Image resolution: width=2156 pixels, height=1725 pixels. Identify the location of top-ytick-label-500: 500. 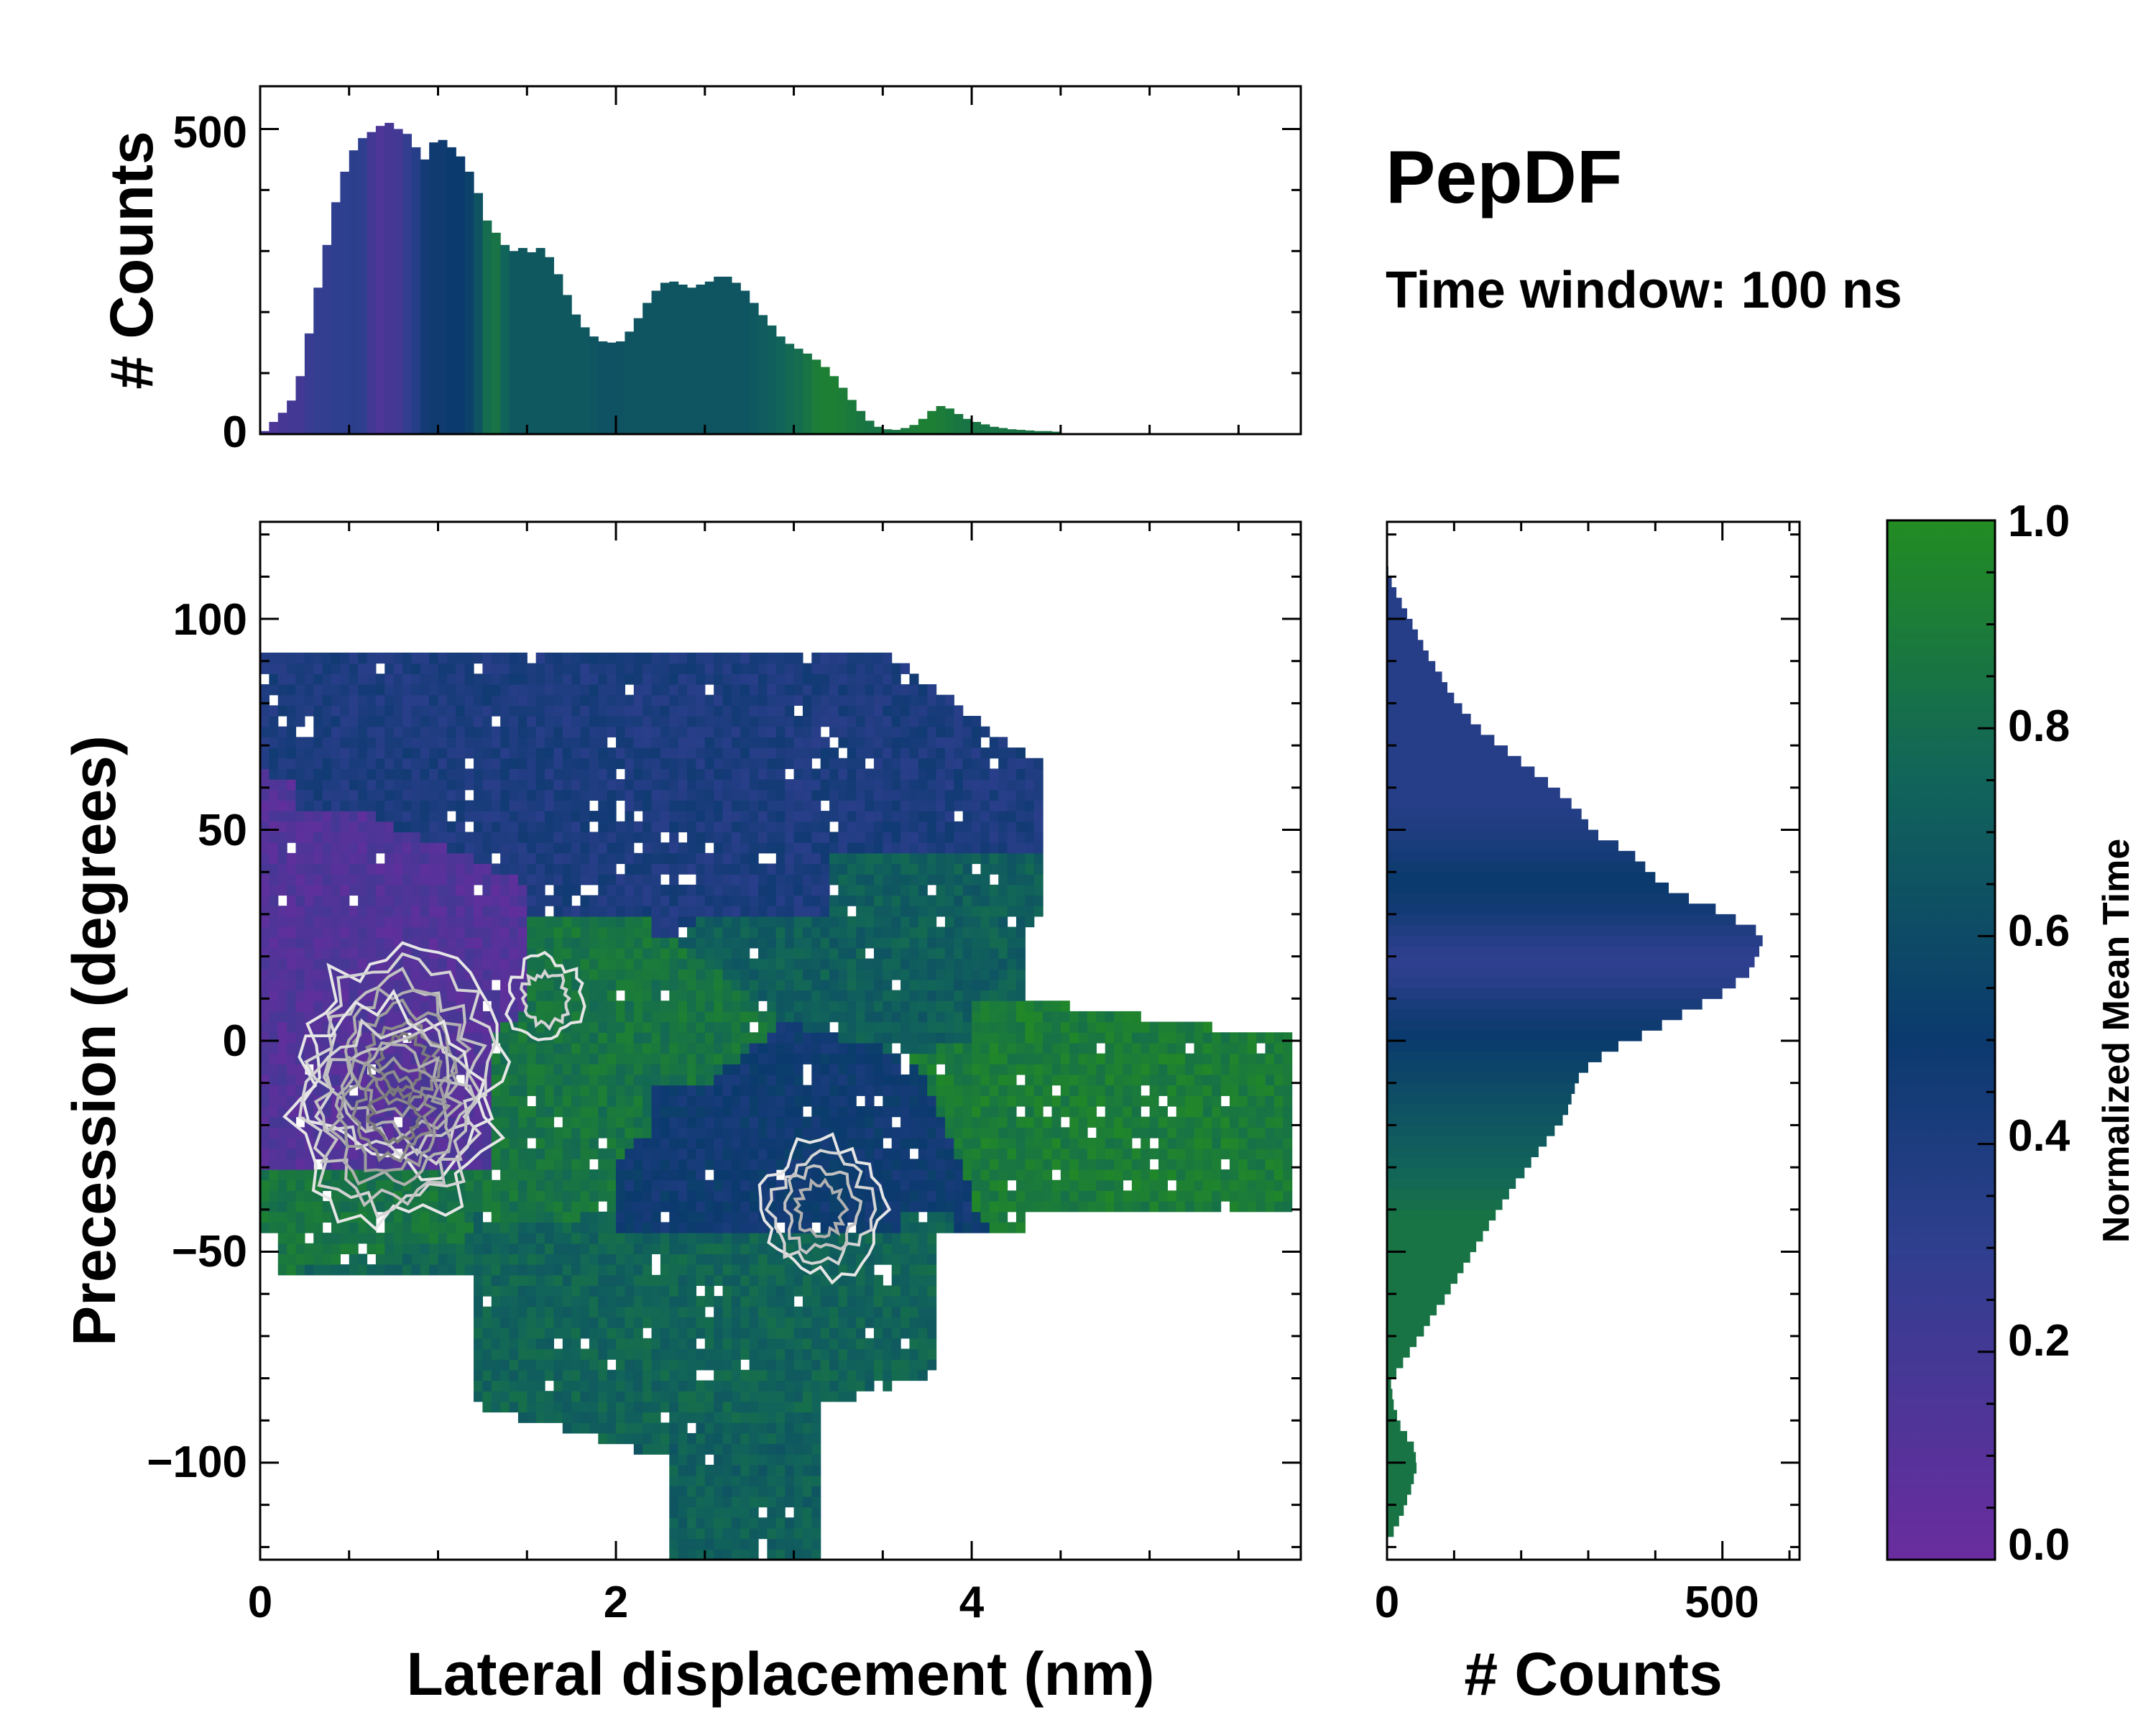
(210, 132).